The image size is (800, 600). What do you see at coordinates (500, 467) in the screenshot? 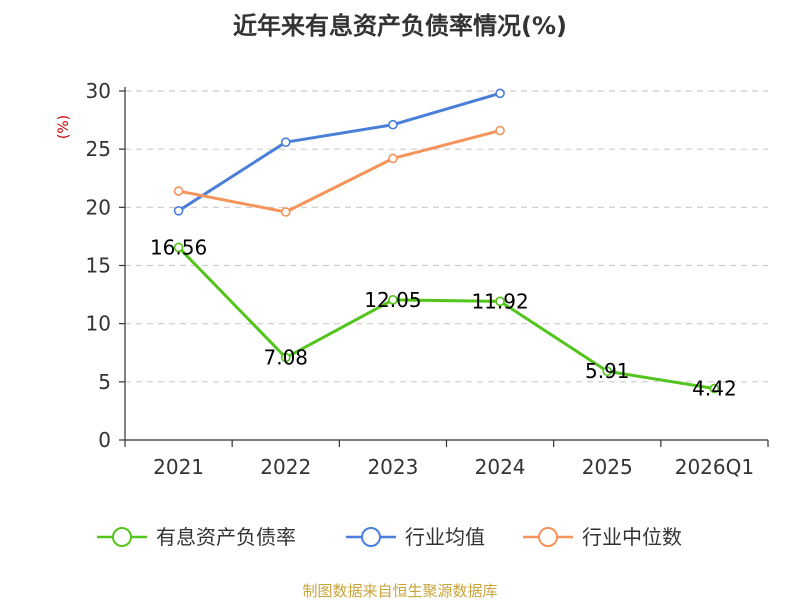
I see `x-tick-label: 2024` at bounding box center [500, 467].